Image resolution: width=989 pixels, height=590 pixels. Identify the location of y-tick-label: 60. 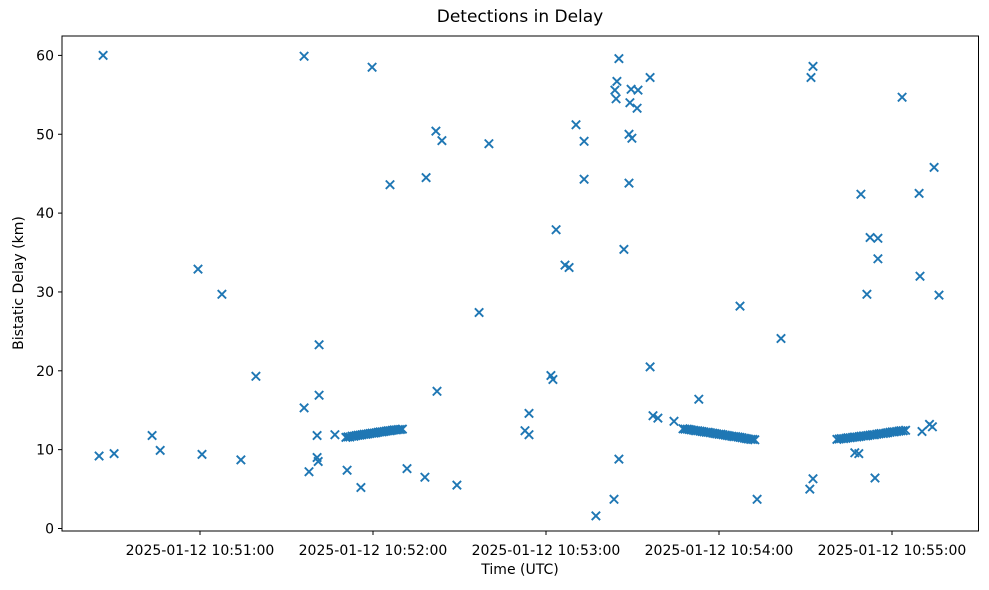
(45, 56).